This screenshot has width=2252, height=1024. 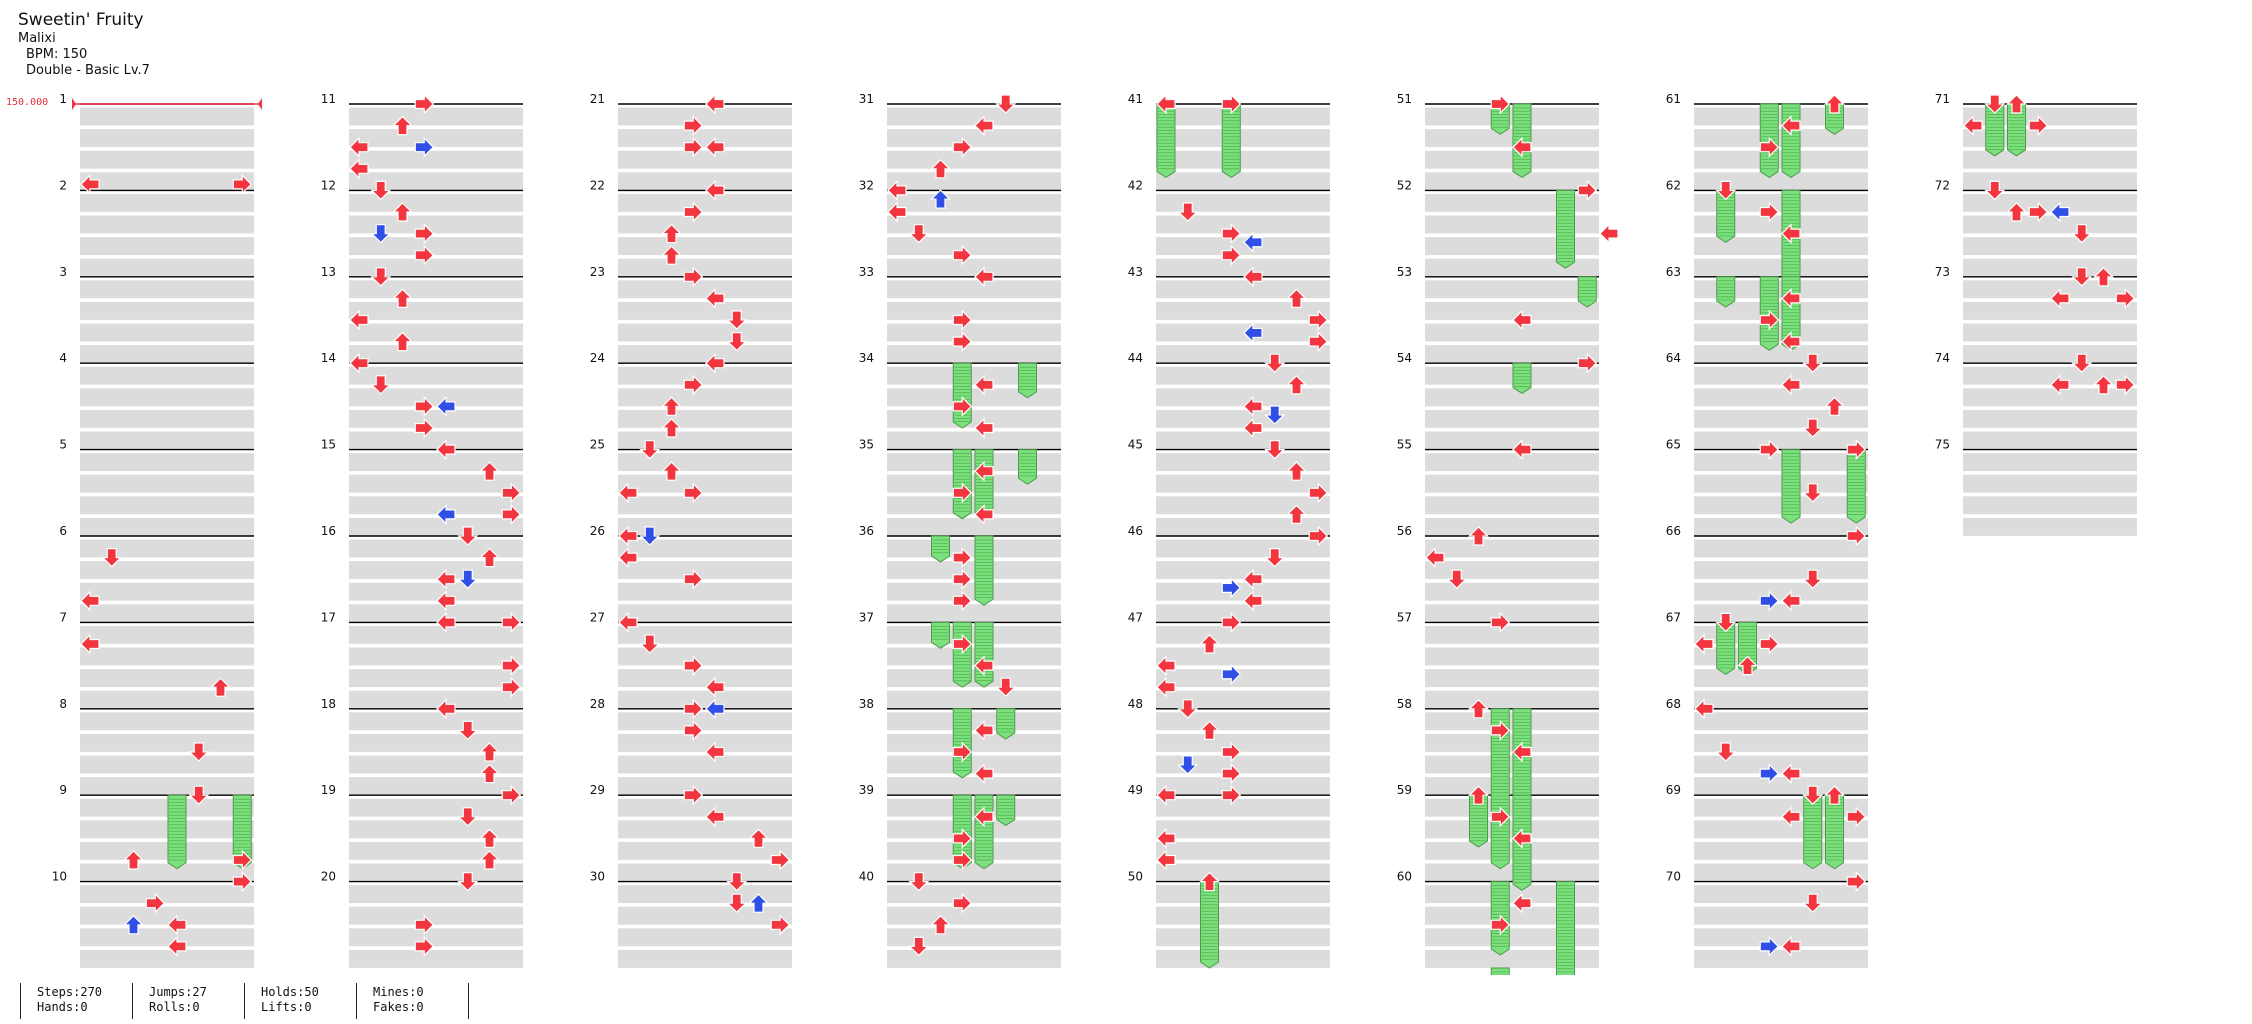 I want to click on measure-48: 48, so click(x=1229, y=746).